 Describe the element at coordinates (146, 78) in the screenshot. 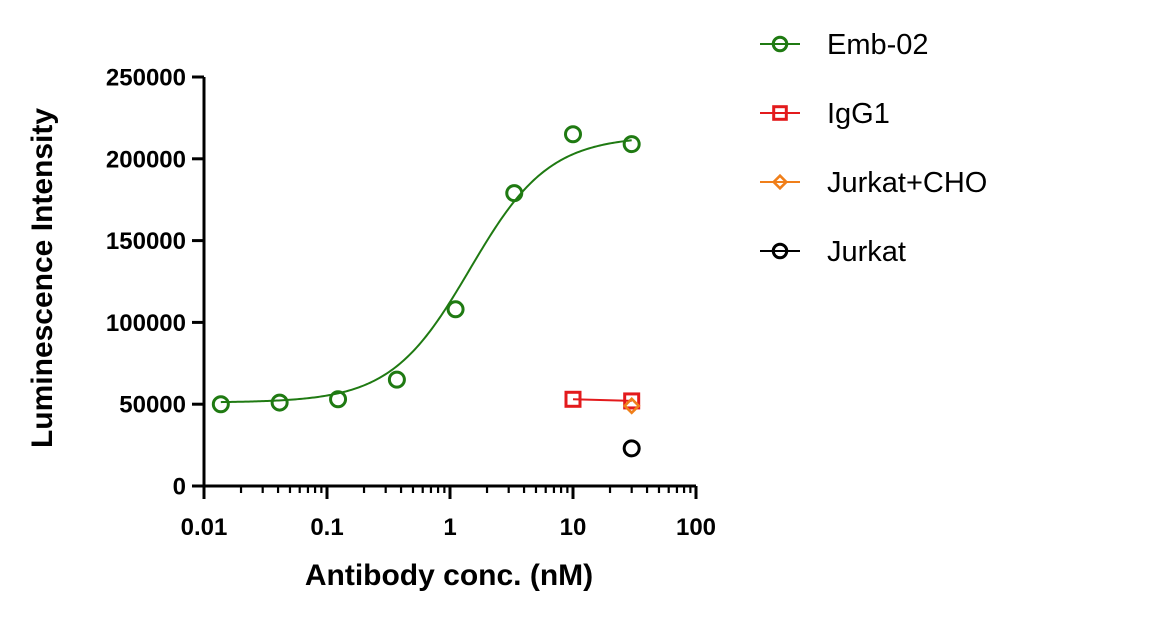

I see `y-tick-label: 250000` at that location.